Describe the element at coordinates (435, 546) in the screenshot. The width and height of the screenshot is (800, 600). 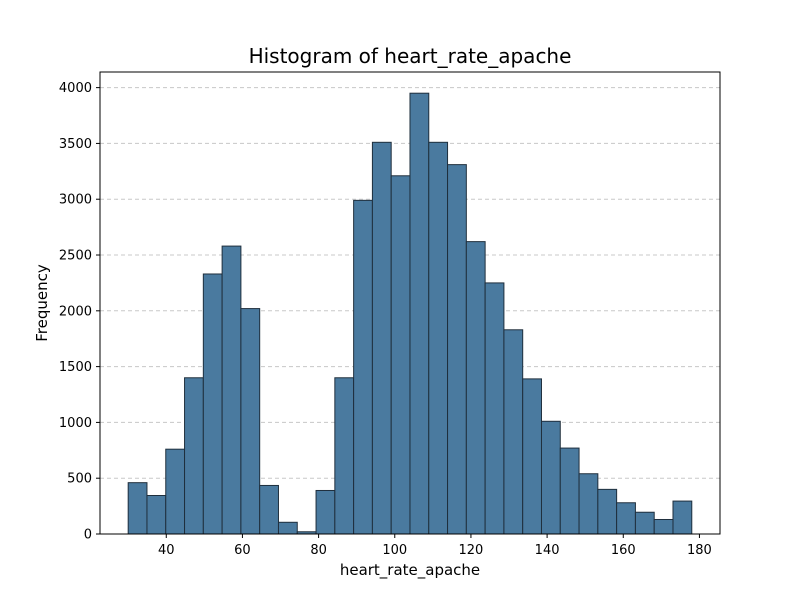
I see `x-axis-ticks: 40 60 80 100 120 140 160 180` at that location.